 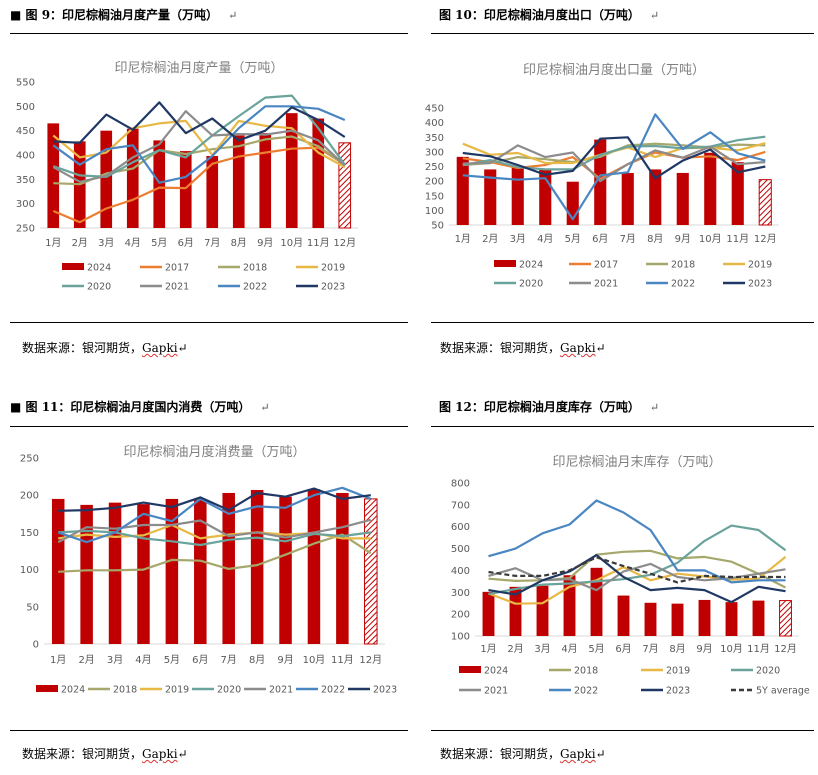 What do you see at coordinates (434, 109) in the screenshot?
I see `y-tick-label: 450` at bounding box center [434, 109].